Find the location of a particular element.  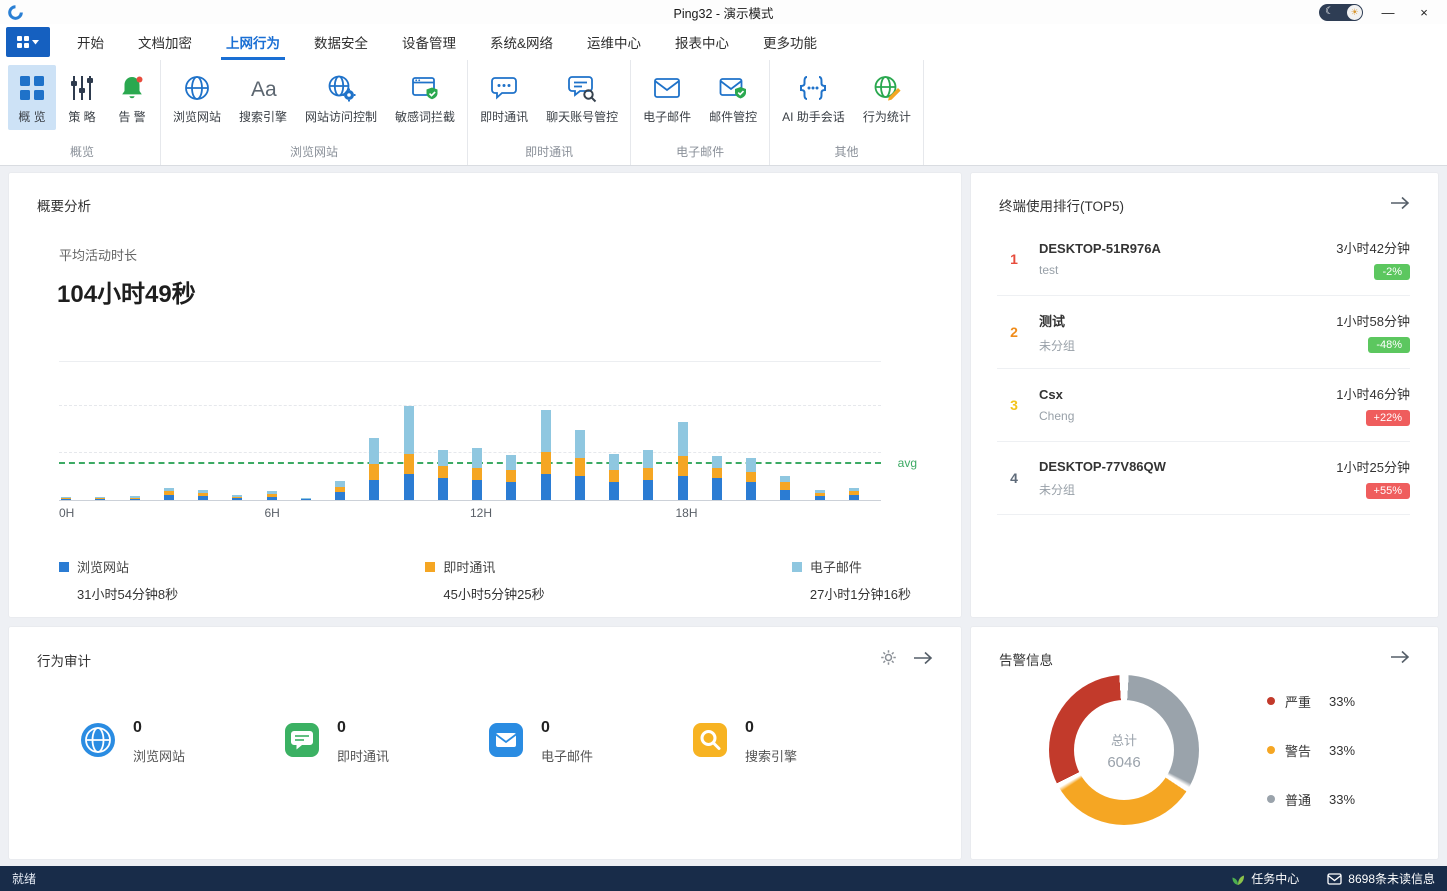

ribbon-item: Aa 搜索引擎 is located at coordinates (263, 97).